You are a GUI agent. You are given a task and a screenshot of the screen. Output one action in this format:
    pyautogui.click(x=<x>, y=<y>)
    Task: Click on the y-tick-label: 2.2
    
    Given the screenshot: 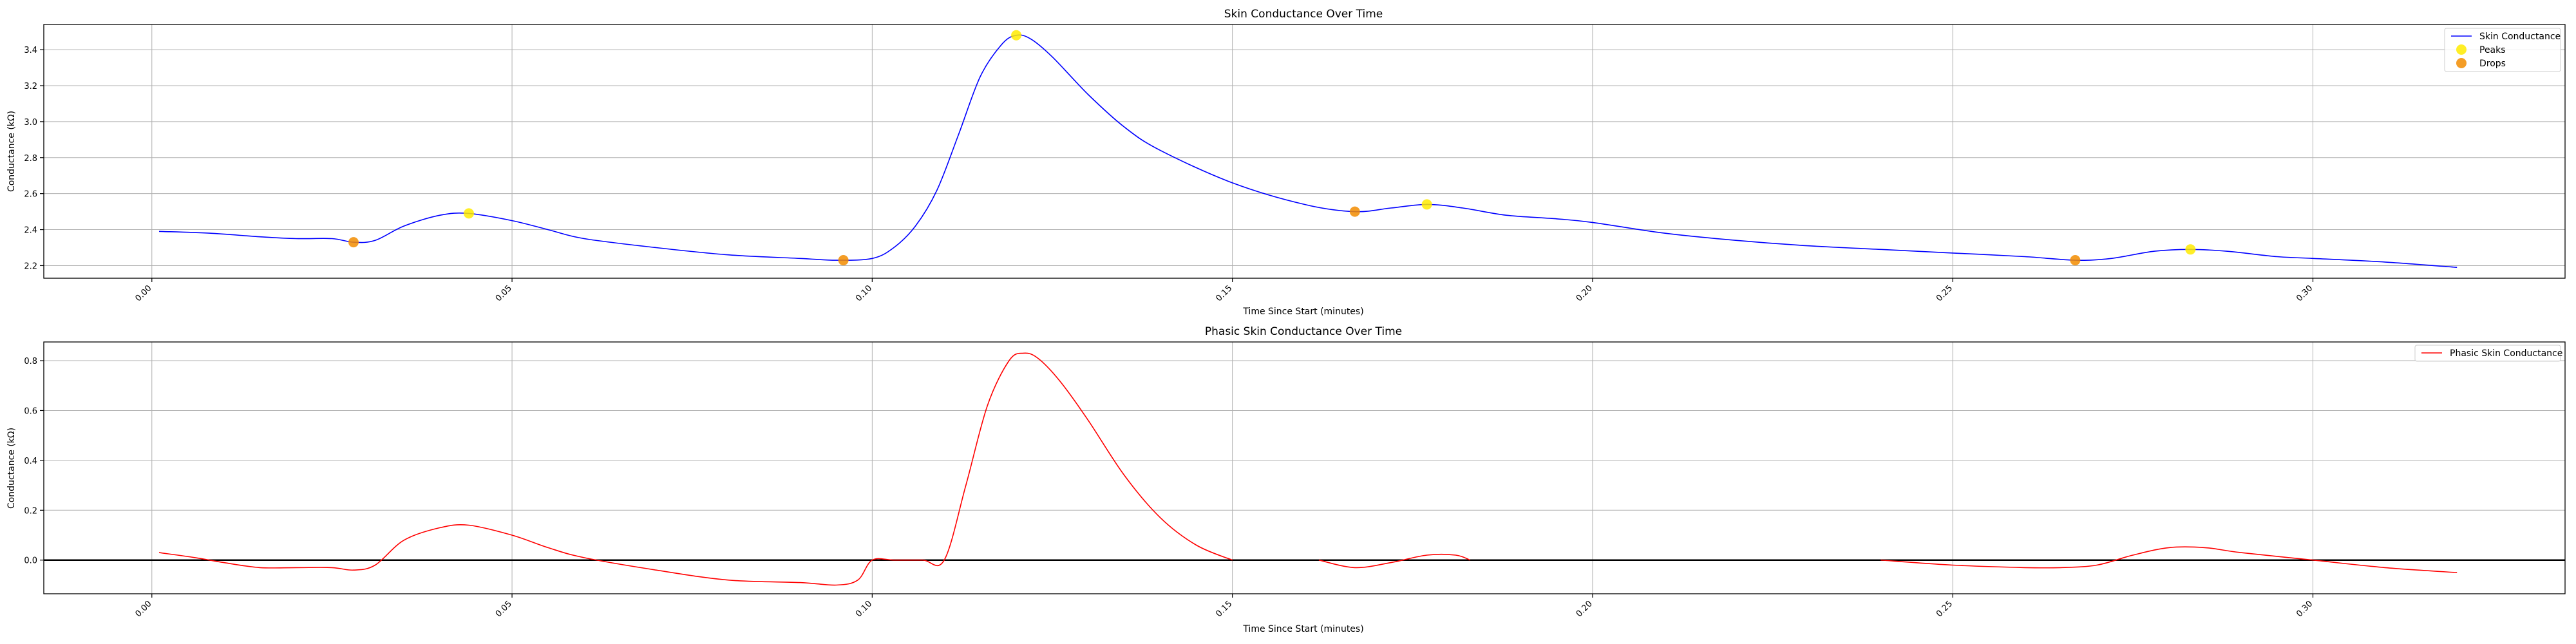 What is the action you would take?
    pyautogui.click(x=30, y=266)
    